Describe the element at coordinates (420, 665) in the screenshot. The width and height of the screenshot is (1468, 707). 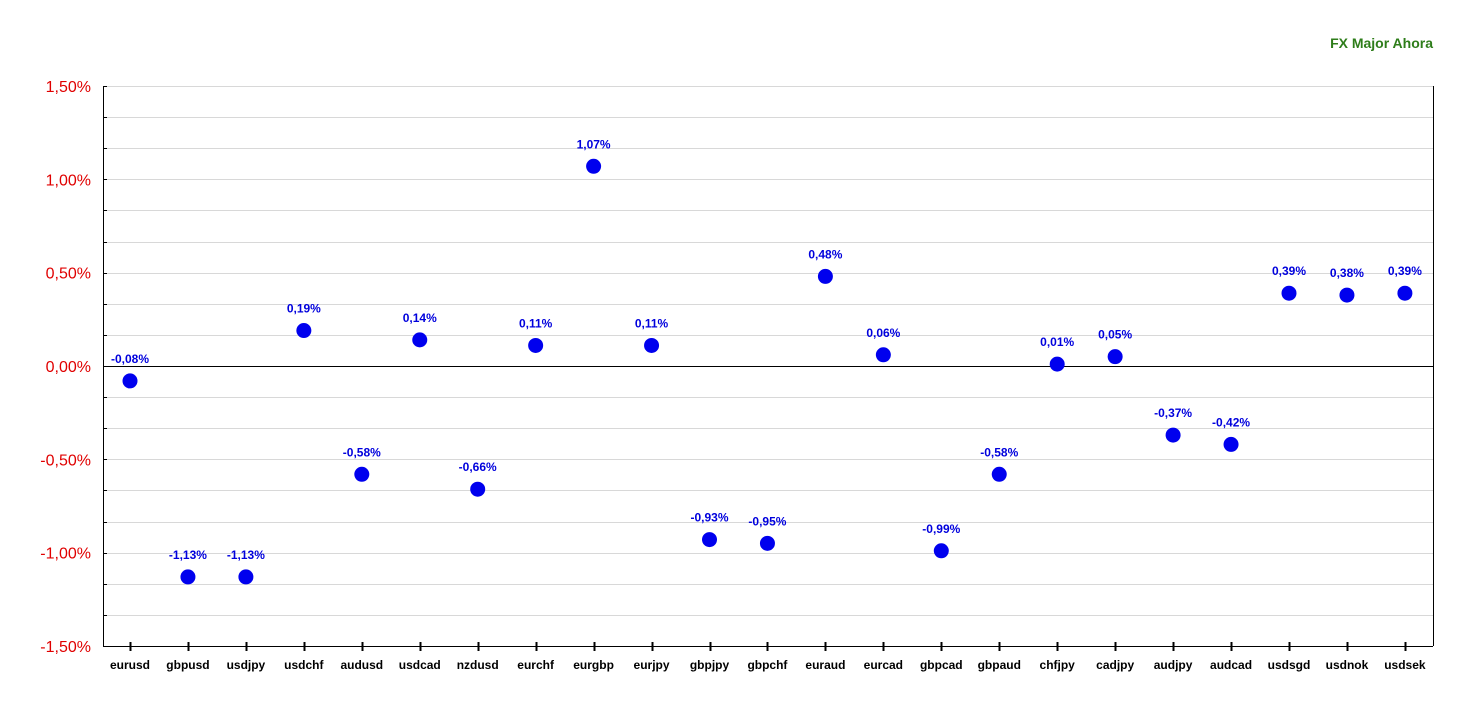
I see `x-tick-label: usdcad` at that location.